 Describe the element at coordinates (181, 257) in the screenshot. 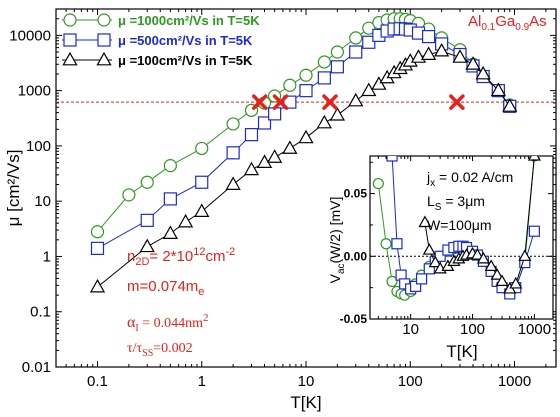

I see `n2d-annotation: n2D= 2*1012cm-2` at that location.